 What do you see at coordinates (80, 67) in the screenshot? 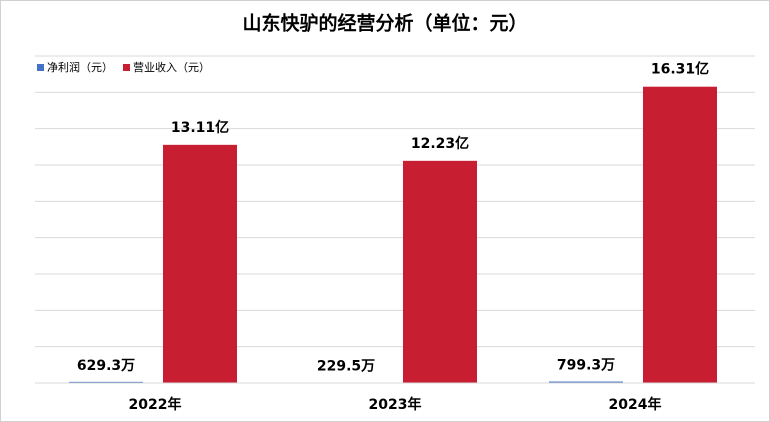
I see `legend-label: 净利润（元）` at bounding box center [80, 67].